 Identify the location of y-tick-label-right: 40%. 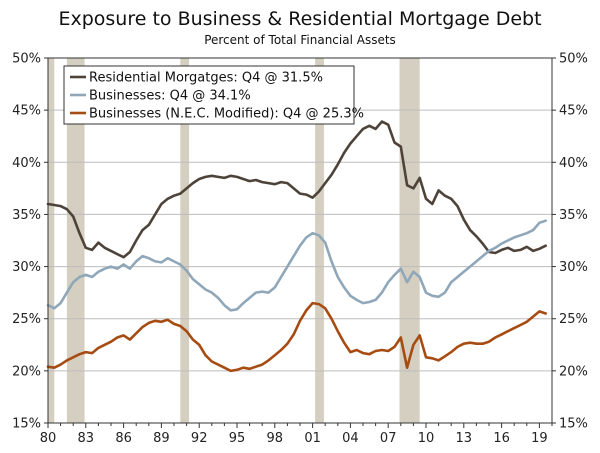
(573, 163).